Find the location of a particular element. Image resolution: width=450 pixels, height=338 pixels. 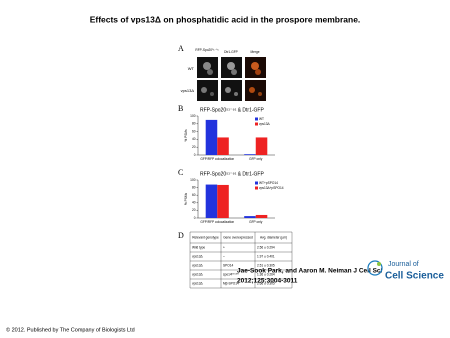

table-header: Relevant genotype is located at coordinates (205, 237).